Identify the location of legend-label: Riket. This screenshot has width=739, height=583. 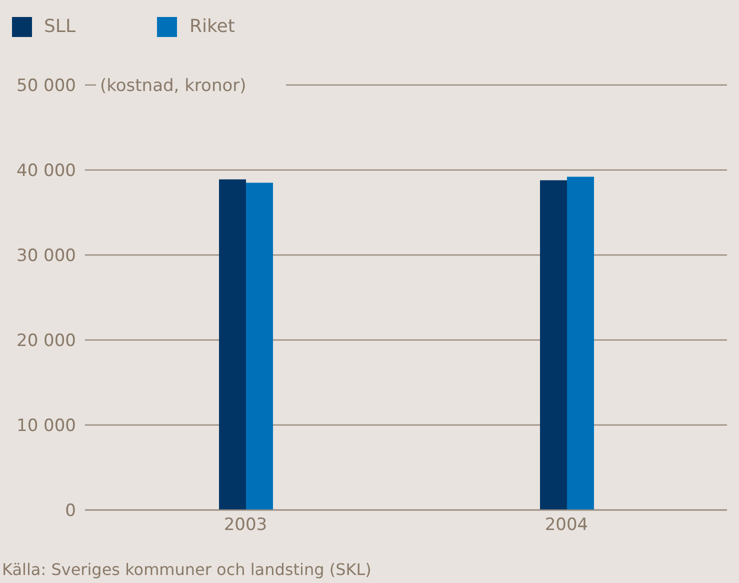
(212, 26).